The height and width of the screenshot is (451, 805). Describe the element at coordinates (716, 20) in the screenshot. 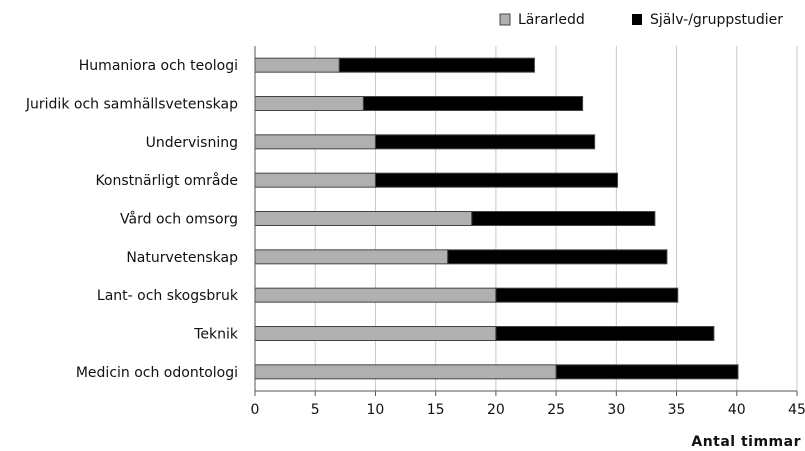

I see `legend-label-sjalvstudier: Själv-/gruppstudier` at that location.